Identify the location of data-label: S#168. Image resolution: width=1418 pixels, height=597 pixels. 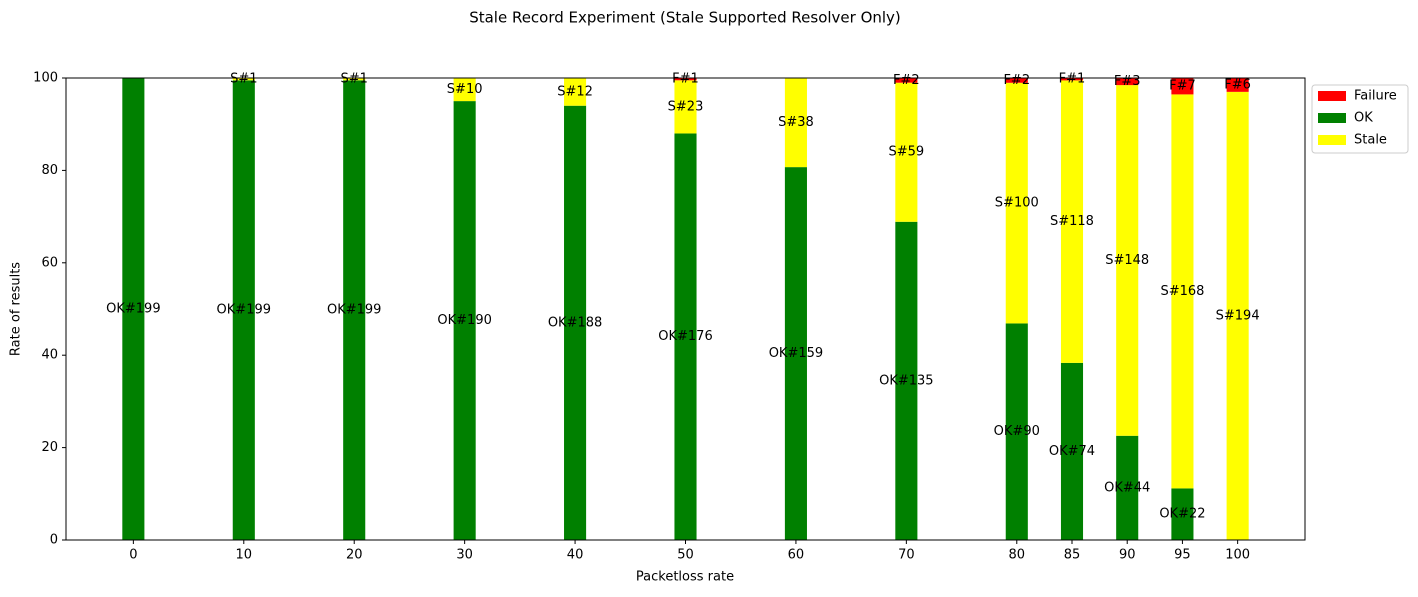
(1182, 291).